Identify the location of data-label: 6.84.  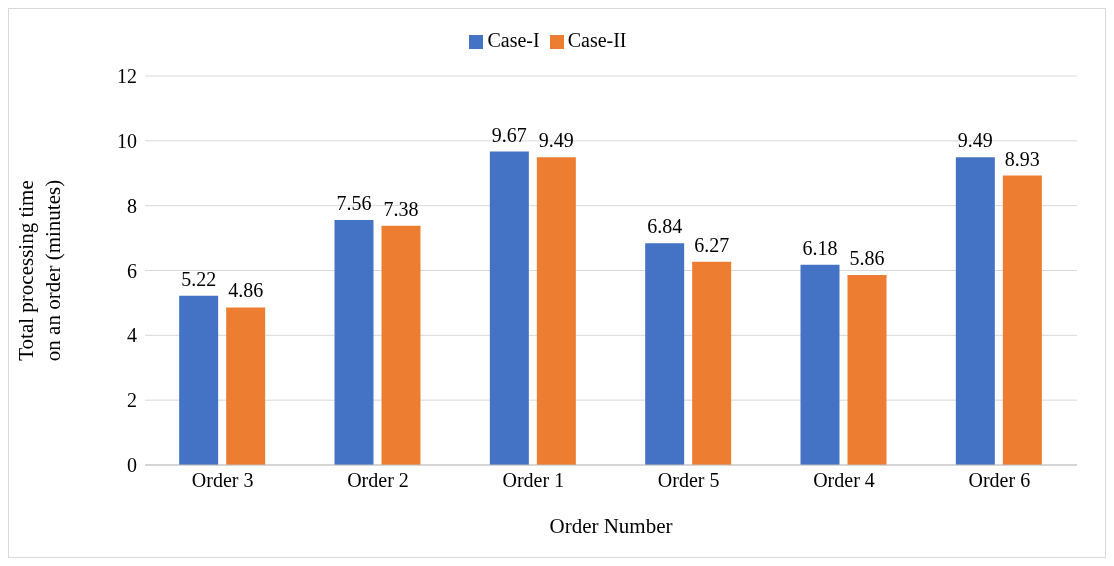
(665, 226).